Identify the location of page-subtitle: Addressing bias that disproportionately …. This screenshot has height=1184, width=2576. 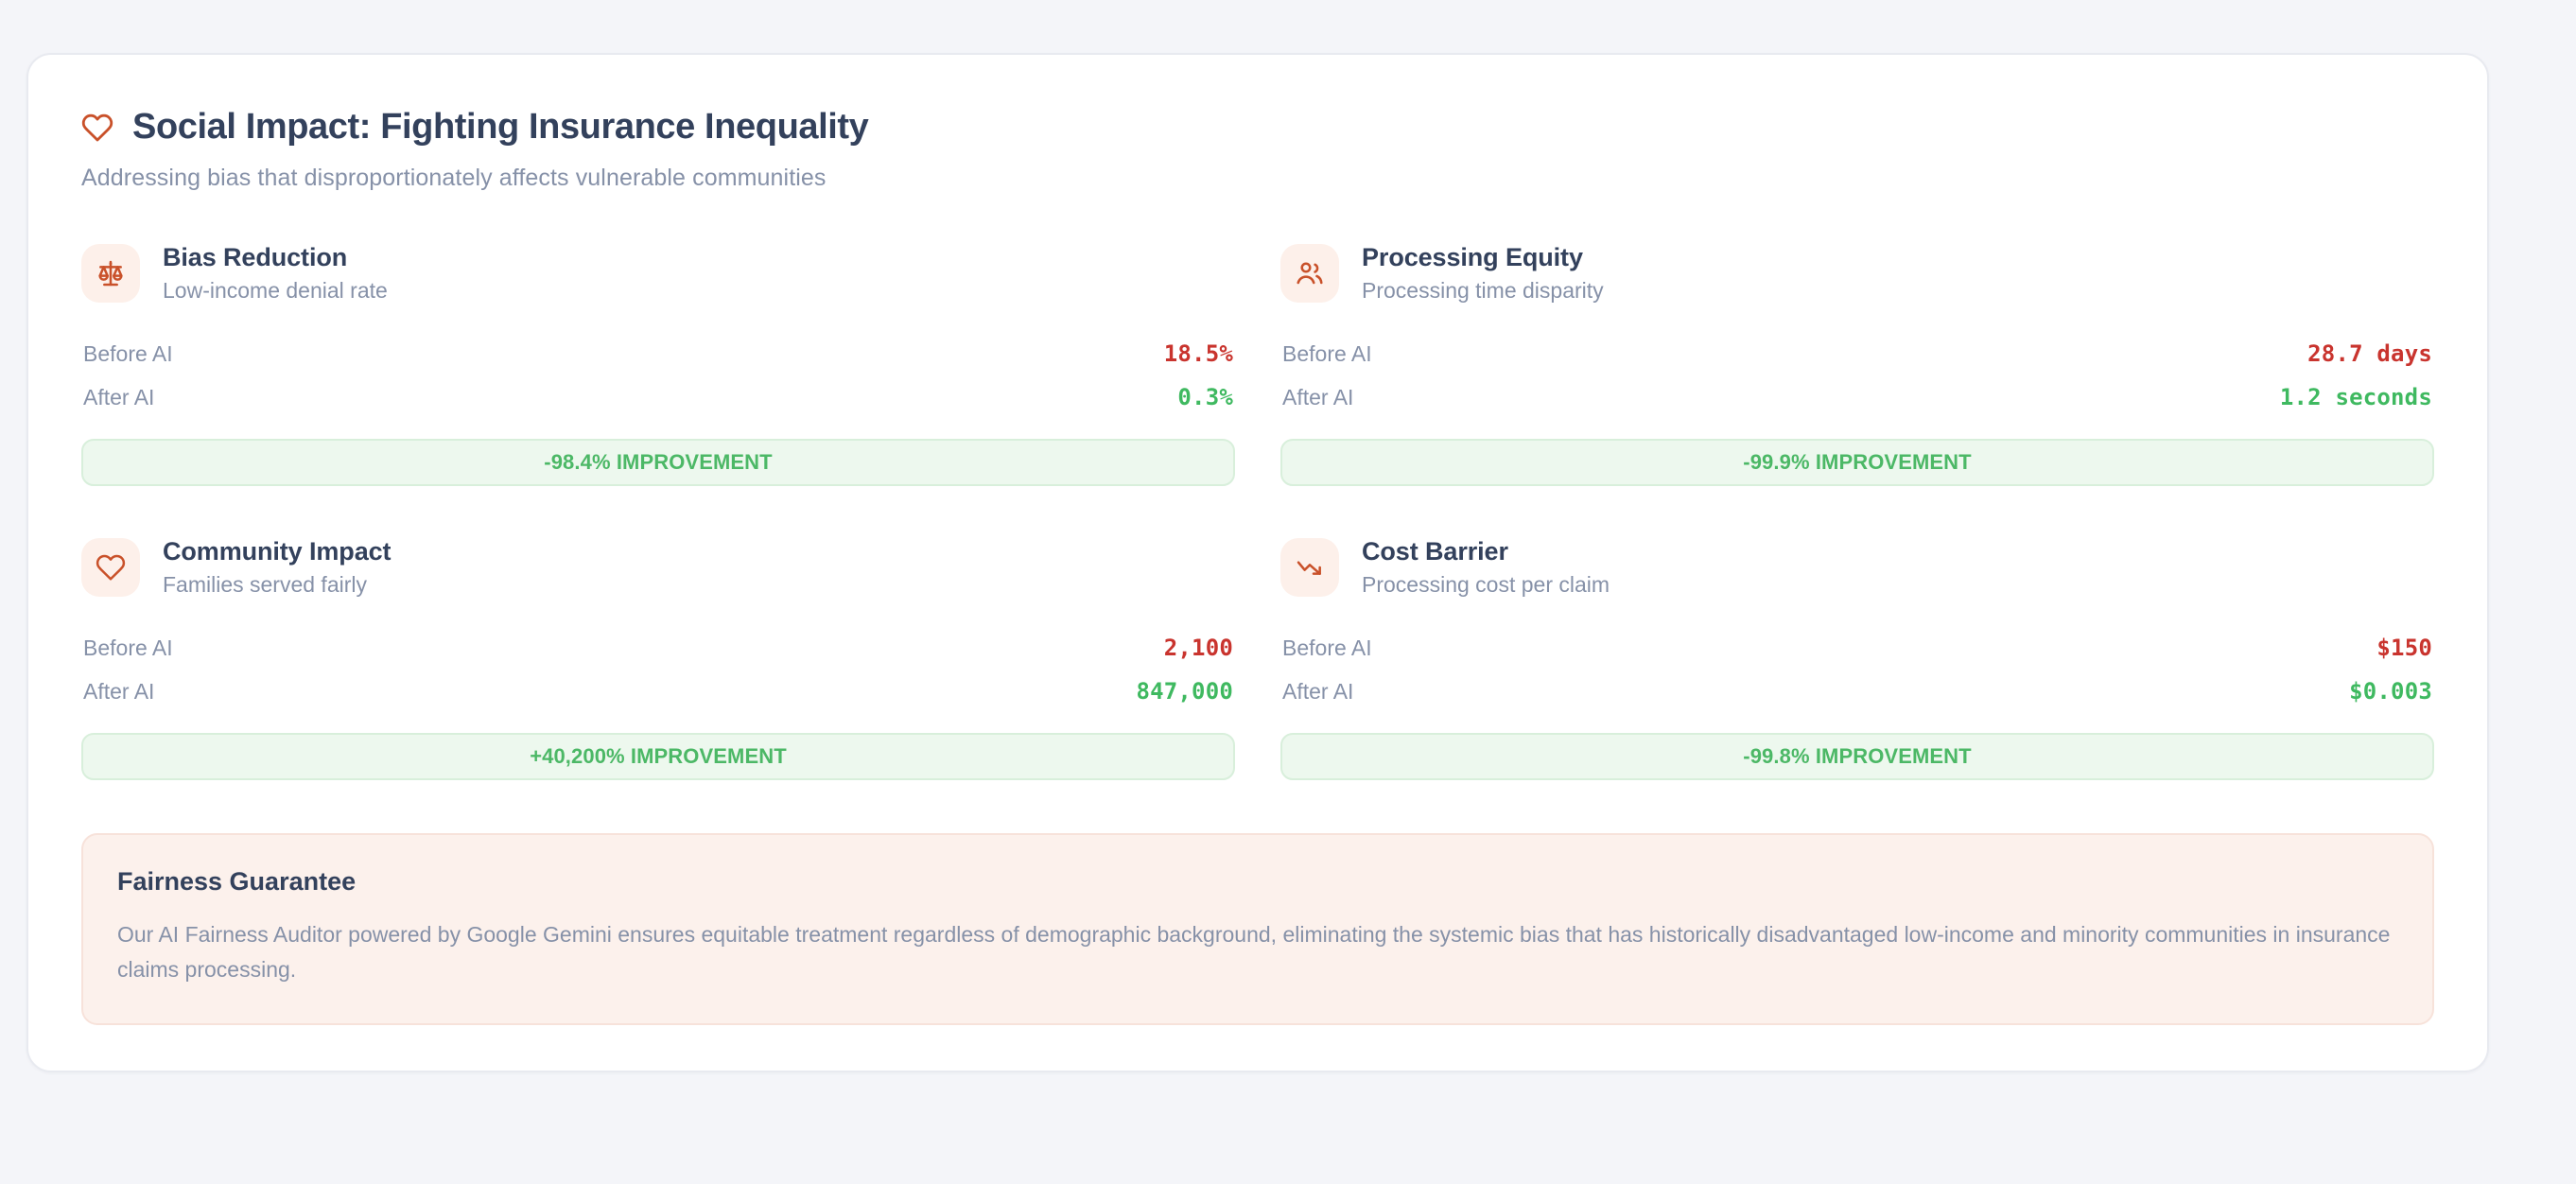
(454, 177).